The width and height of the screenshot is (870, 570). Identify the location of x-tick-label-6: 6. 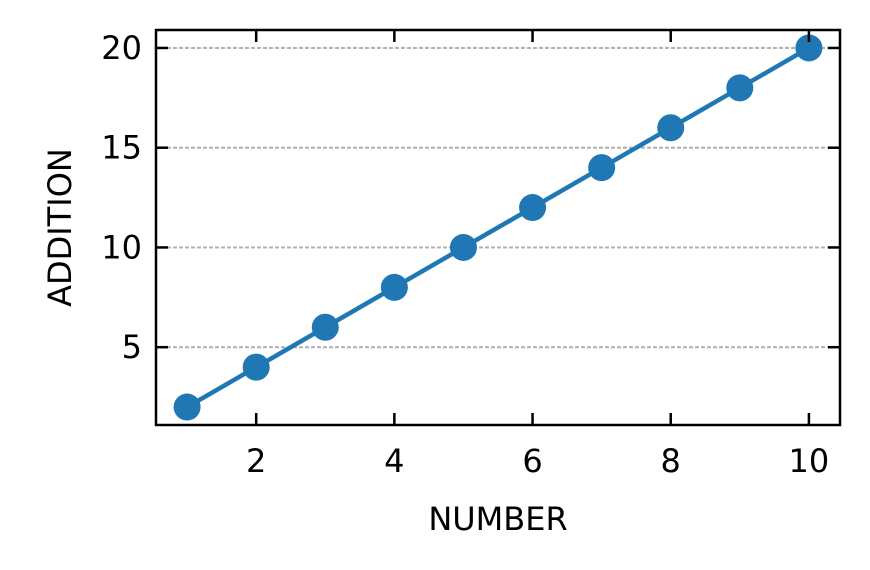
(532, 461).